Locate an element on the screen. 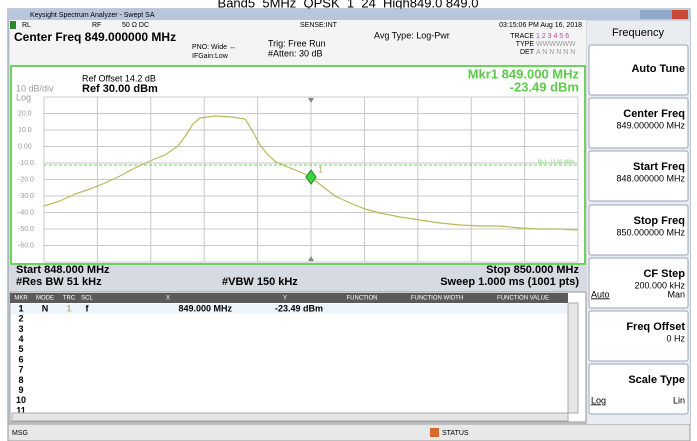 This screenshot has width=697, height=441. y-tick-label: -60.0 is located at coordinates (26, 245).